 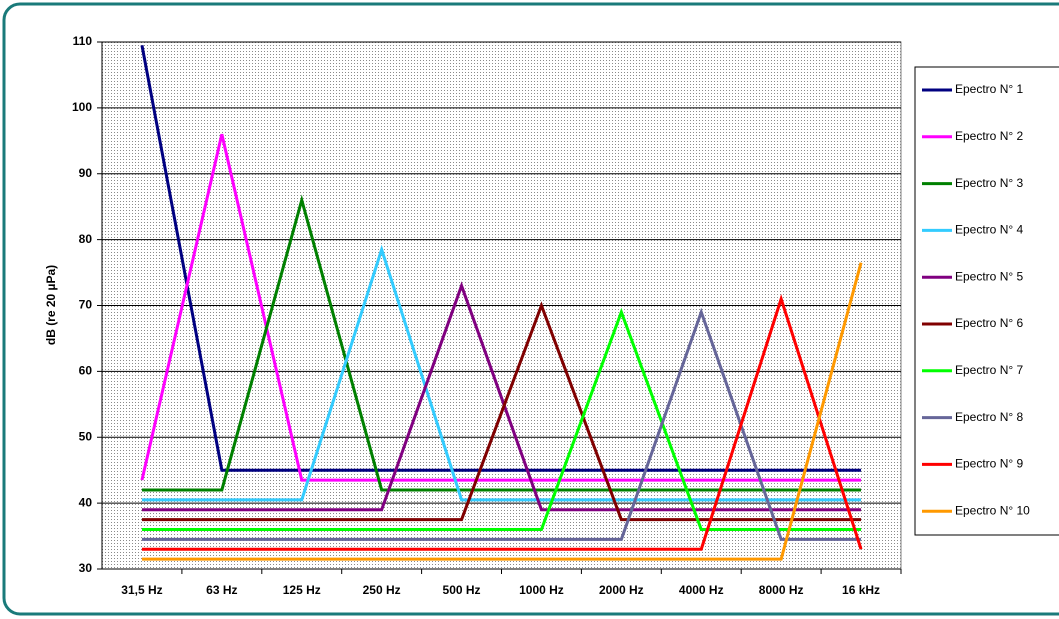 I want to click on x-tick-label: 500 Hz, so click(x=462, y=590).